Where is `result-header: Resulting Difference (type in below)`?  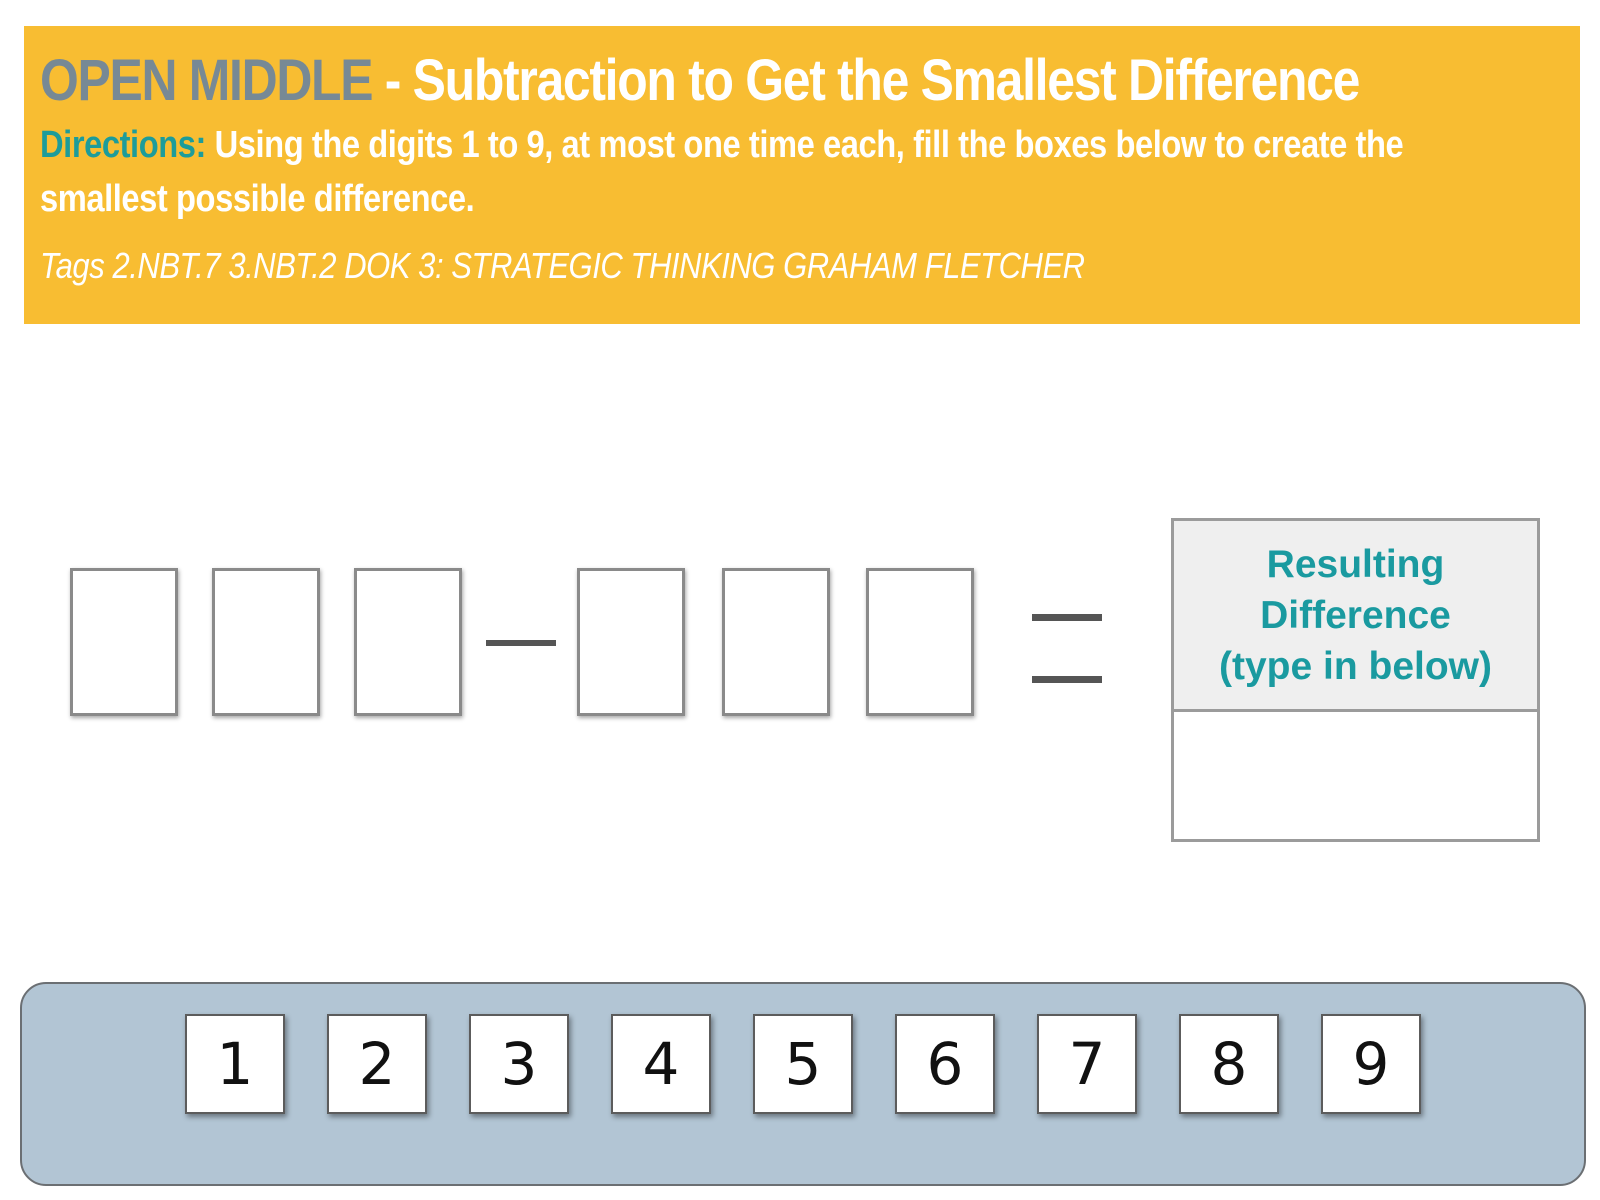
result-header: Resulting Difference (type in below) is located at coordinates (1355, 616).